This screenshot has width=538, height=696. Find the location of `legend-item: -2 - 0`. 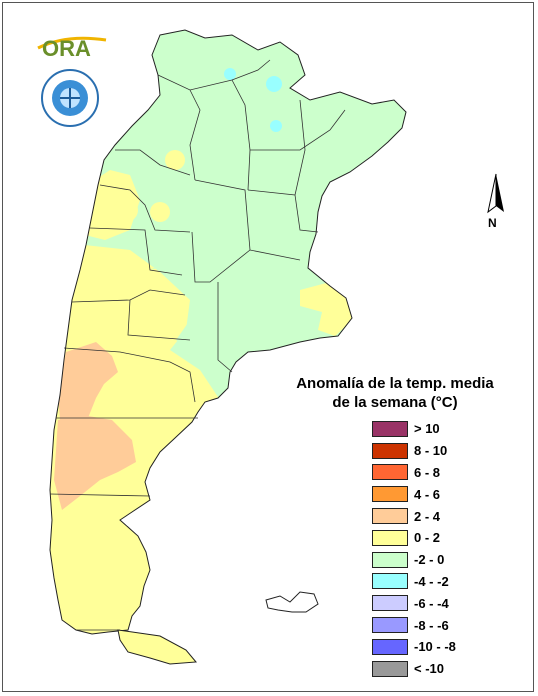

legend-item: -2 - 0 is located at coordinates (442, 560).